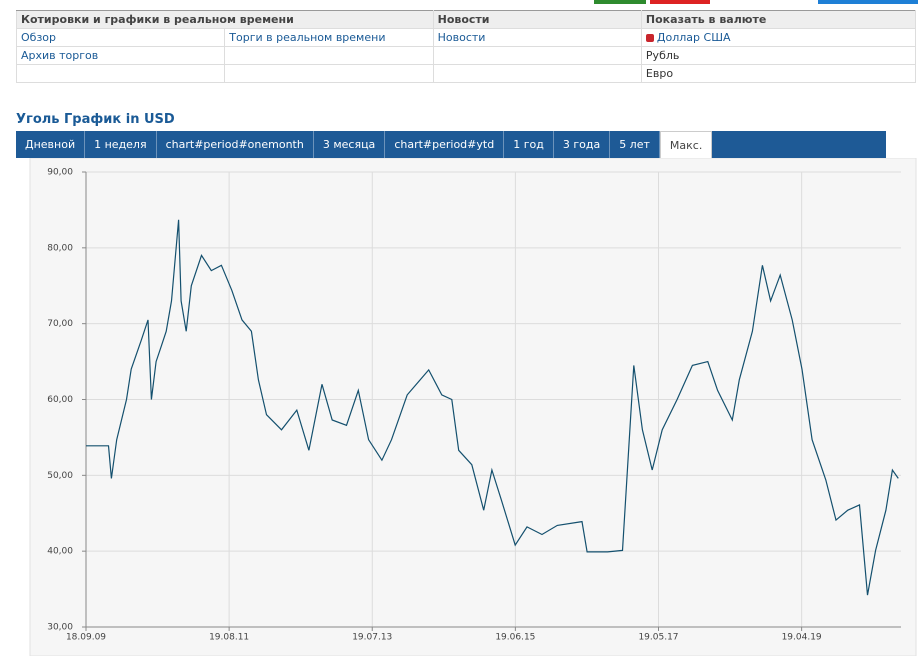 The image size is (918, 656). What do you see at coordinates (225, 19) in the screenshot?
I see `column-header: Котировки и графики в реальном времени` at bounding box center [225, 19].